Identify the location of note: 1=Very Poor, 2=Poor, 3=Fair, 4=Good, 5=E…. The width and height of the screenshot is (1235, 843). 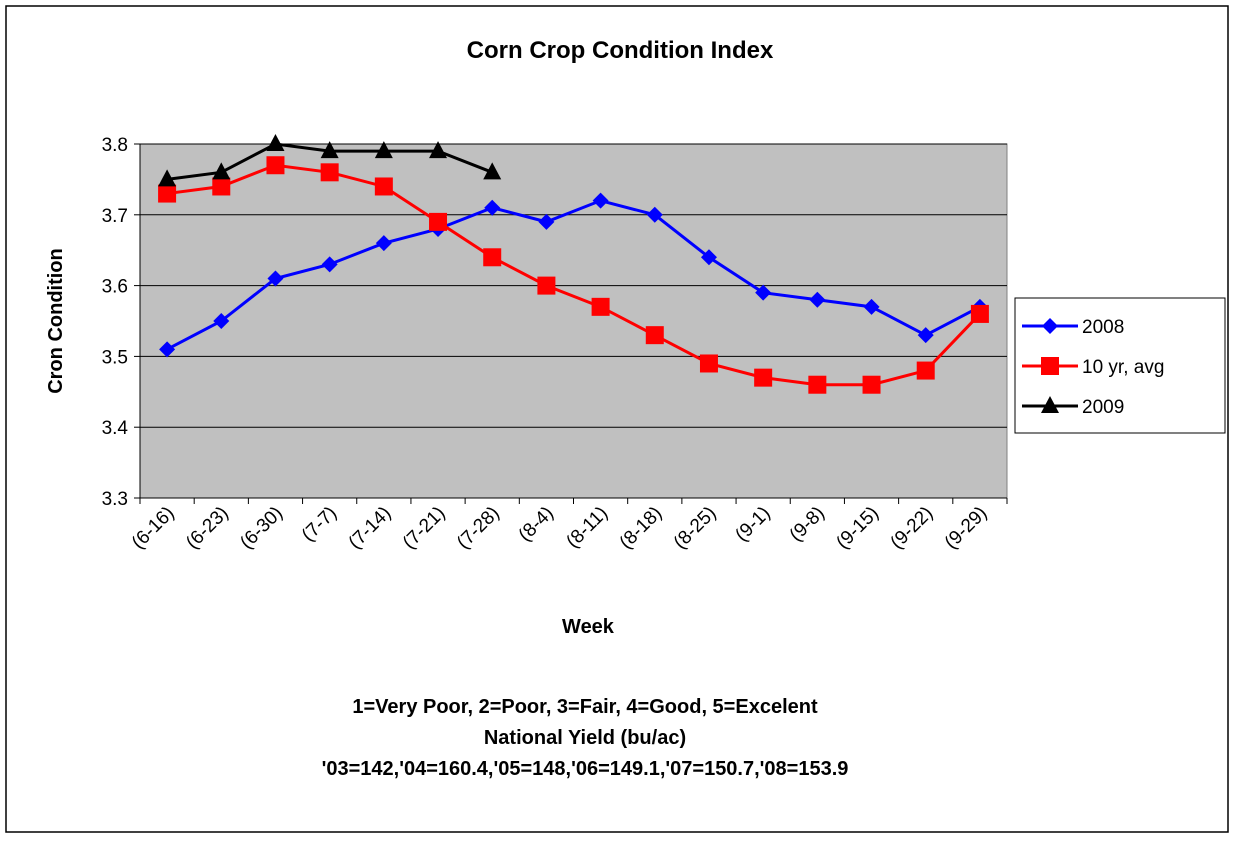
(585, 707).